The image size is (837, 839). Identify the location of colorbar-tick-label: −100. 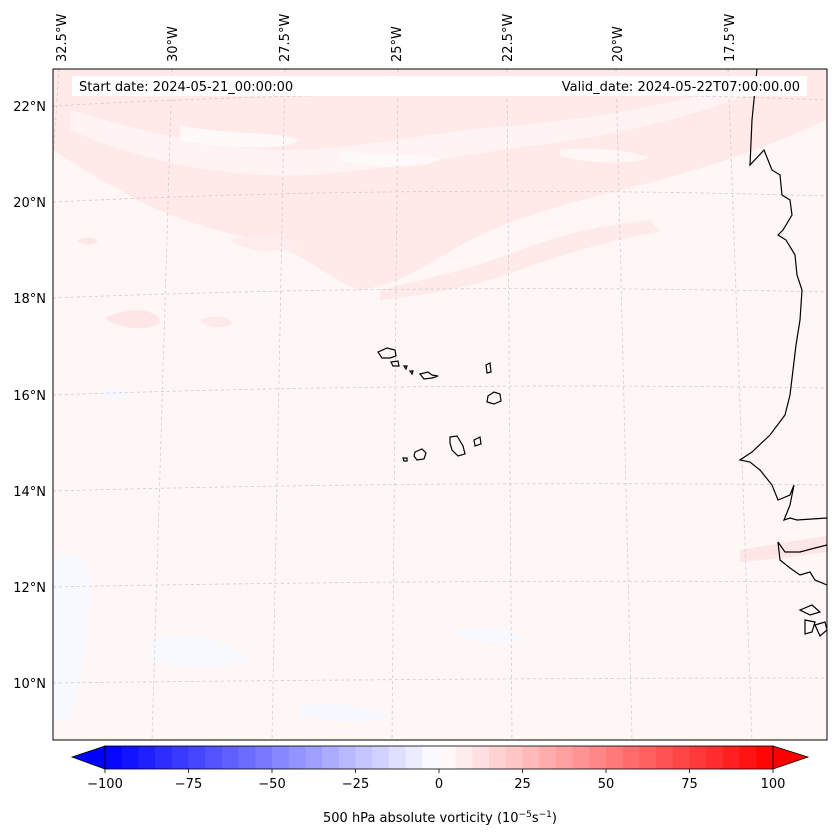
(105, 784).